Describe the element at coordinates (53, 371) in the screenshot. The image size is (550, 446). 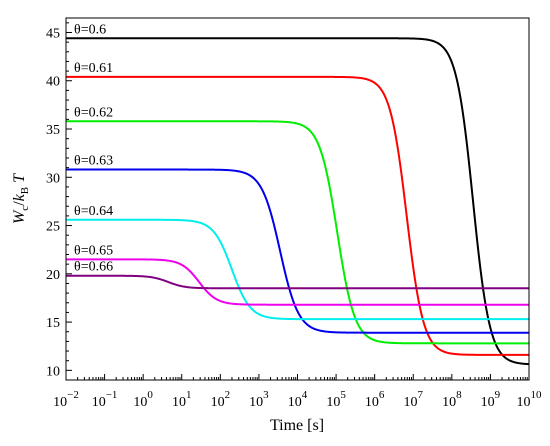
I see `y-tick-label: 10` at that location.